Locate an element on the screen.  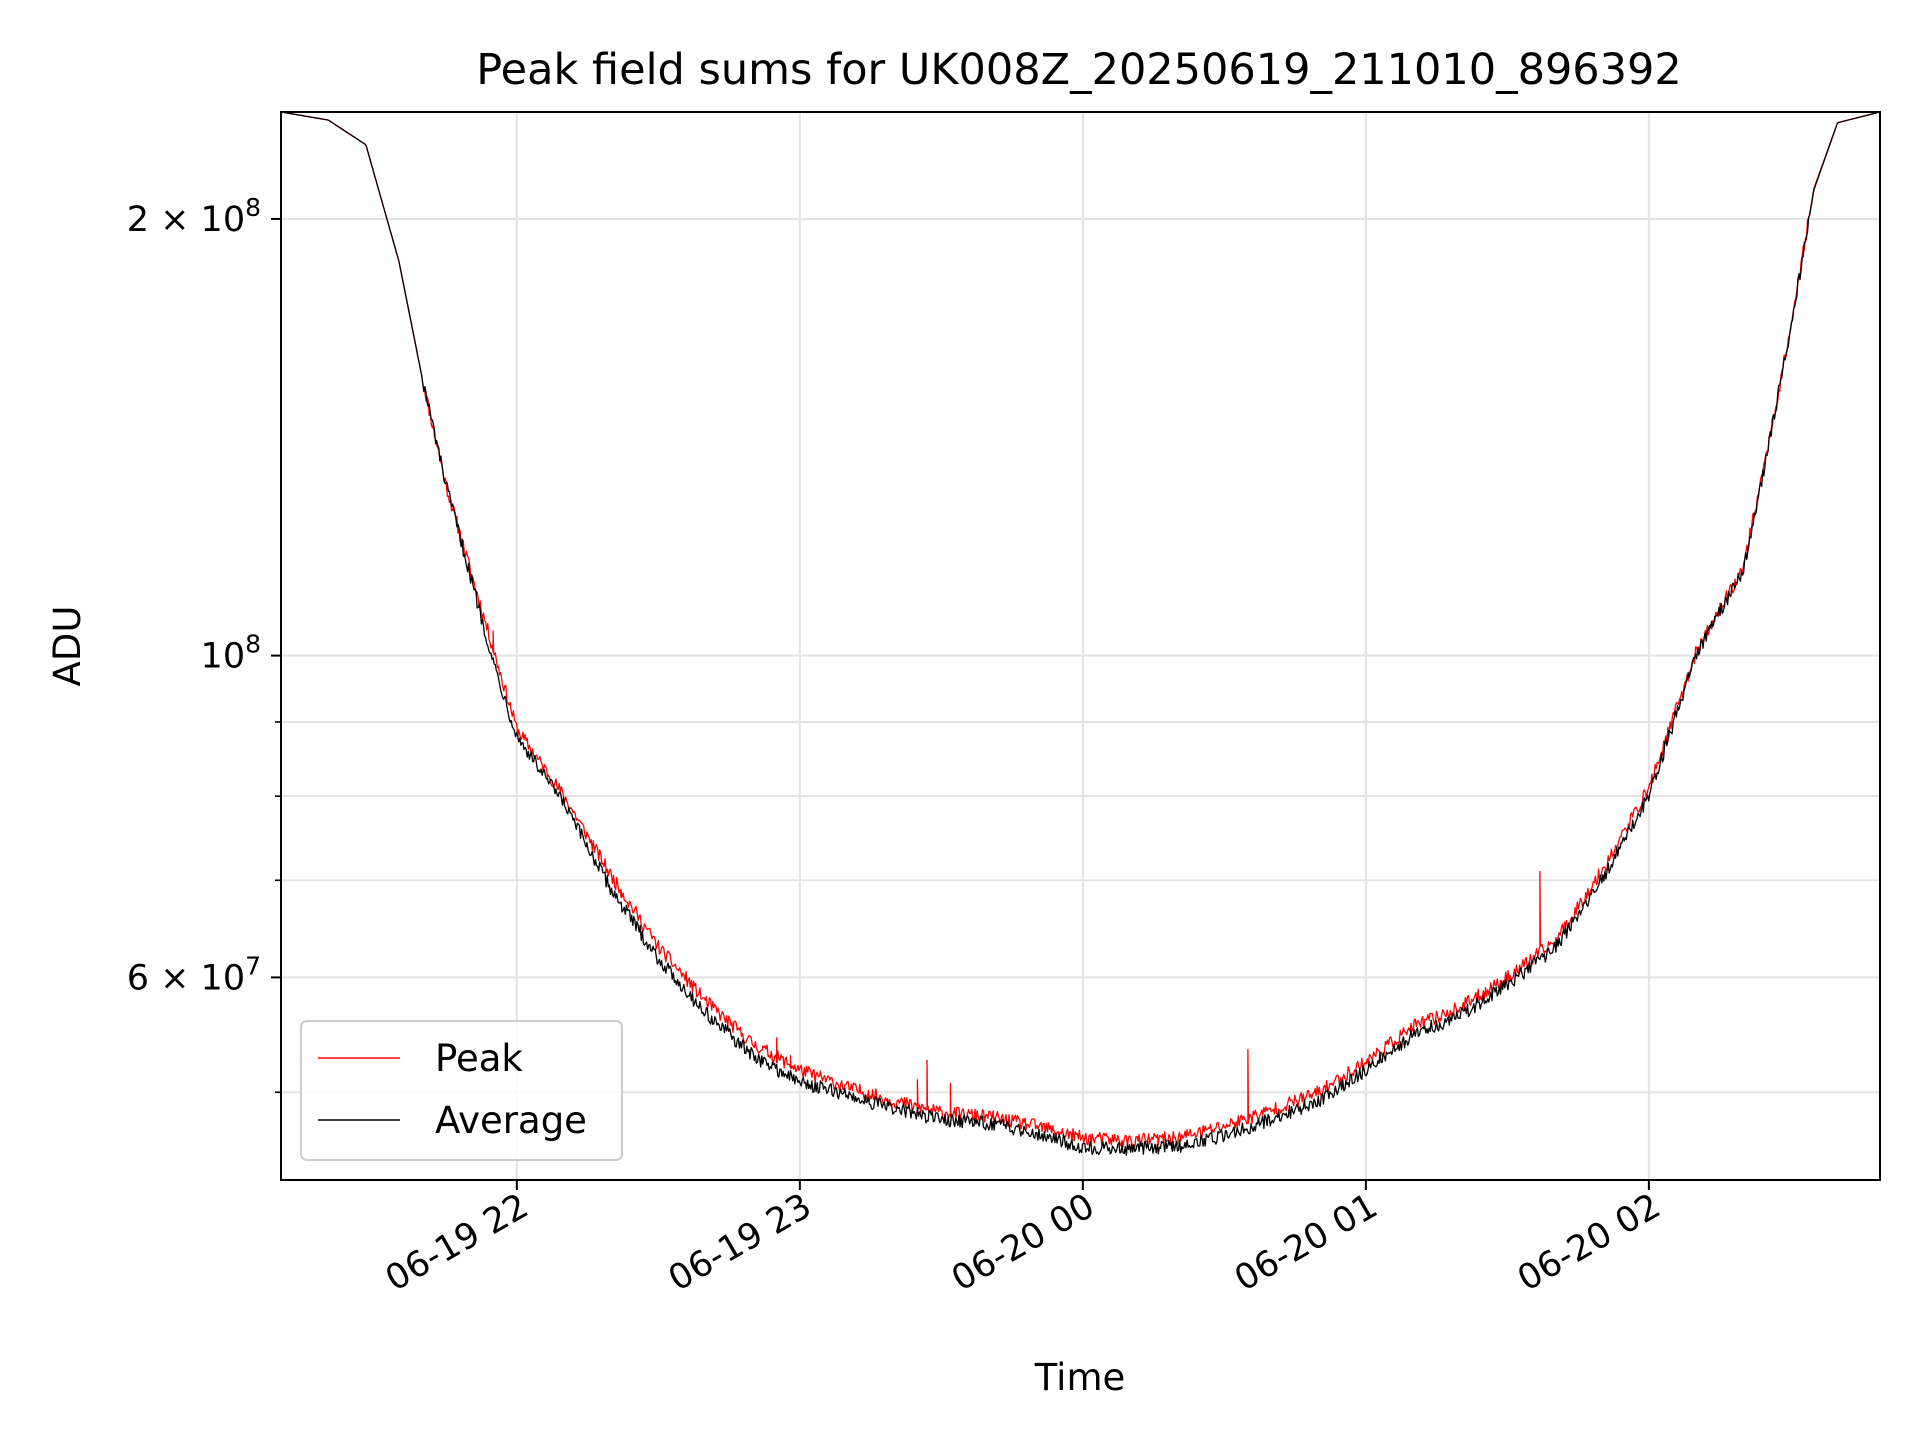
y-axis: 2 × 108 108 6 × 107 is located at coordinates (204, 643).